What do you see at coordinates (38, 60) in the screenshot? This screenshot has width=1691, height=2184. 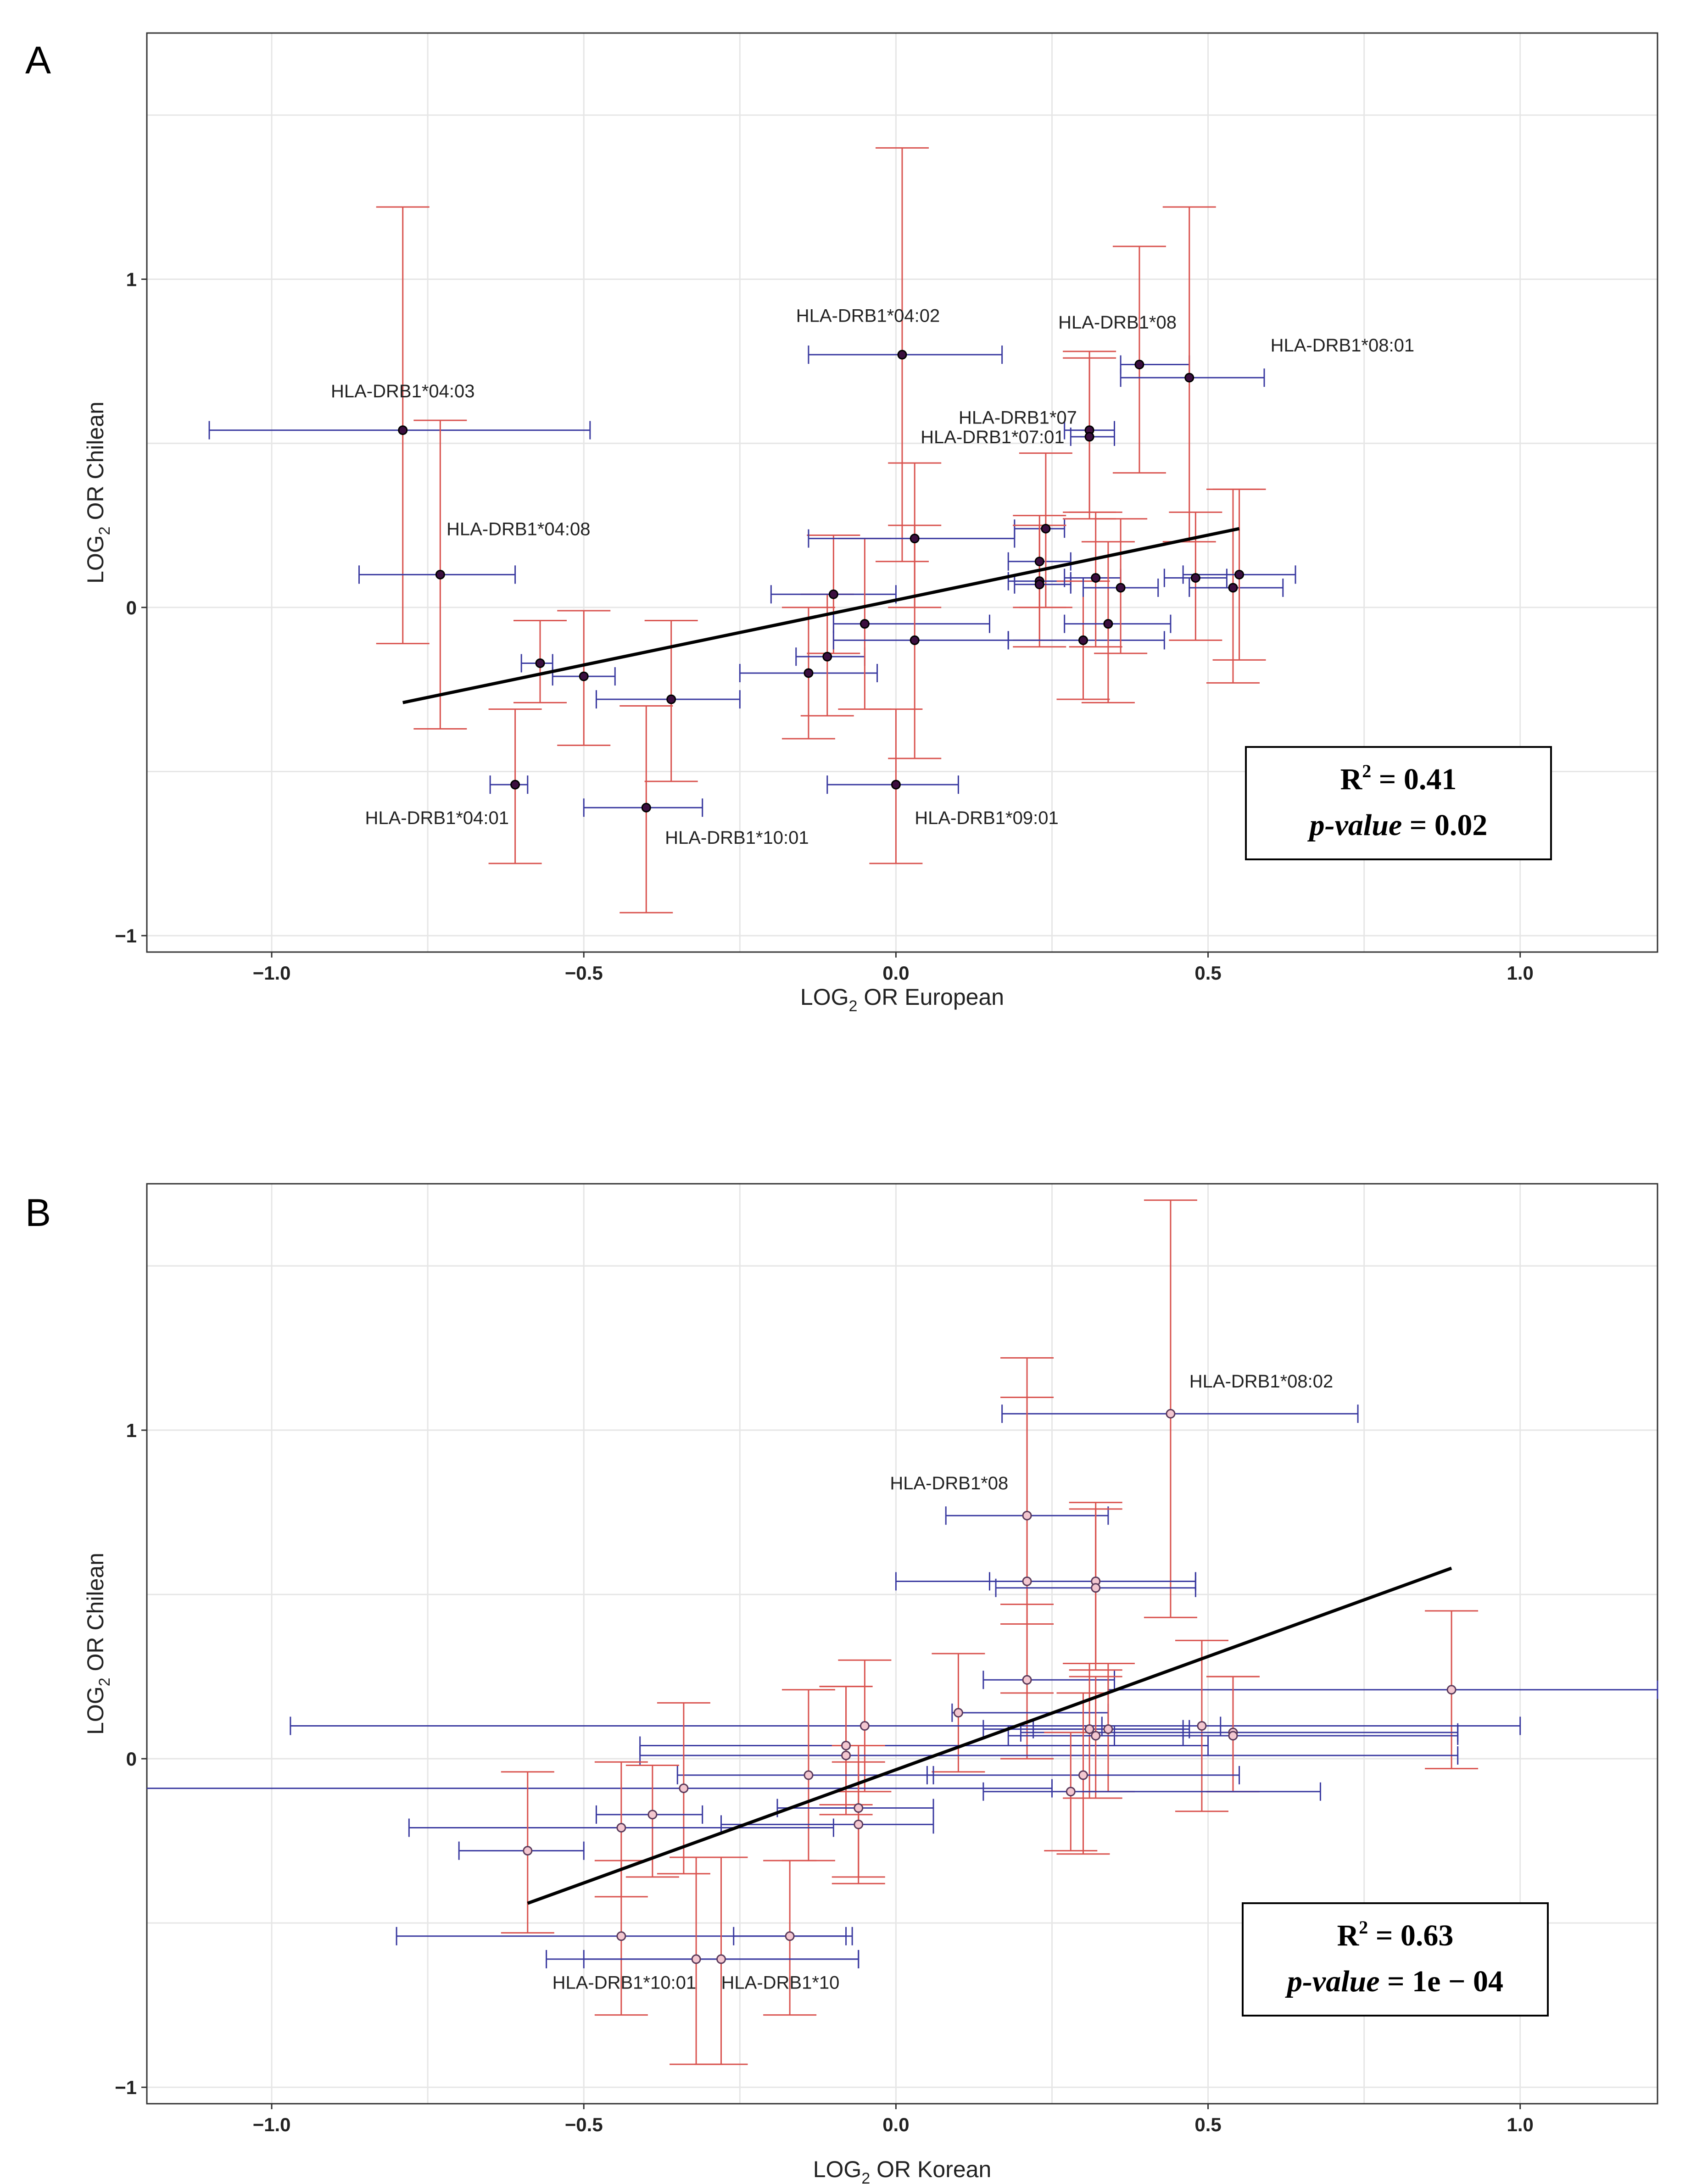 I see `panel-letter: A` at bounding box center [38, 60].